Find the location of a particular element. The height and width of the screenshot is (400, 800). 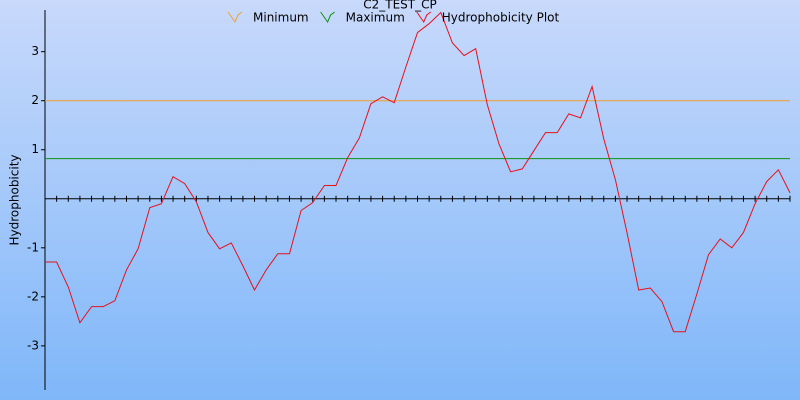

legend-label: Hydrophobicity Plot is located at coordinates (501, 18).